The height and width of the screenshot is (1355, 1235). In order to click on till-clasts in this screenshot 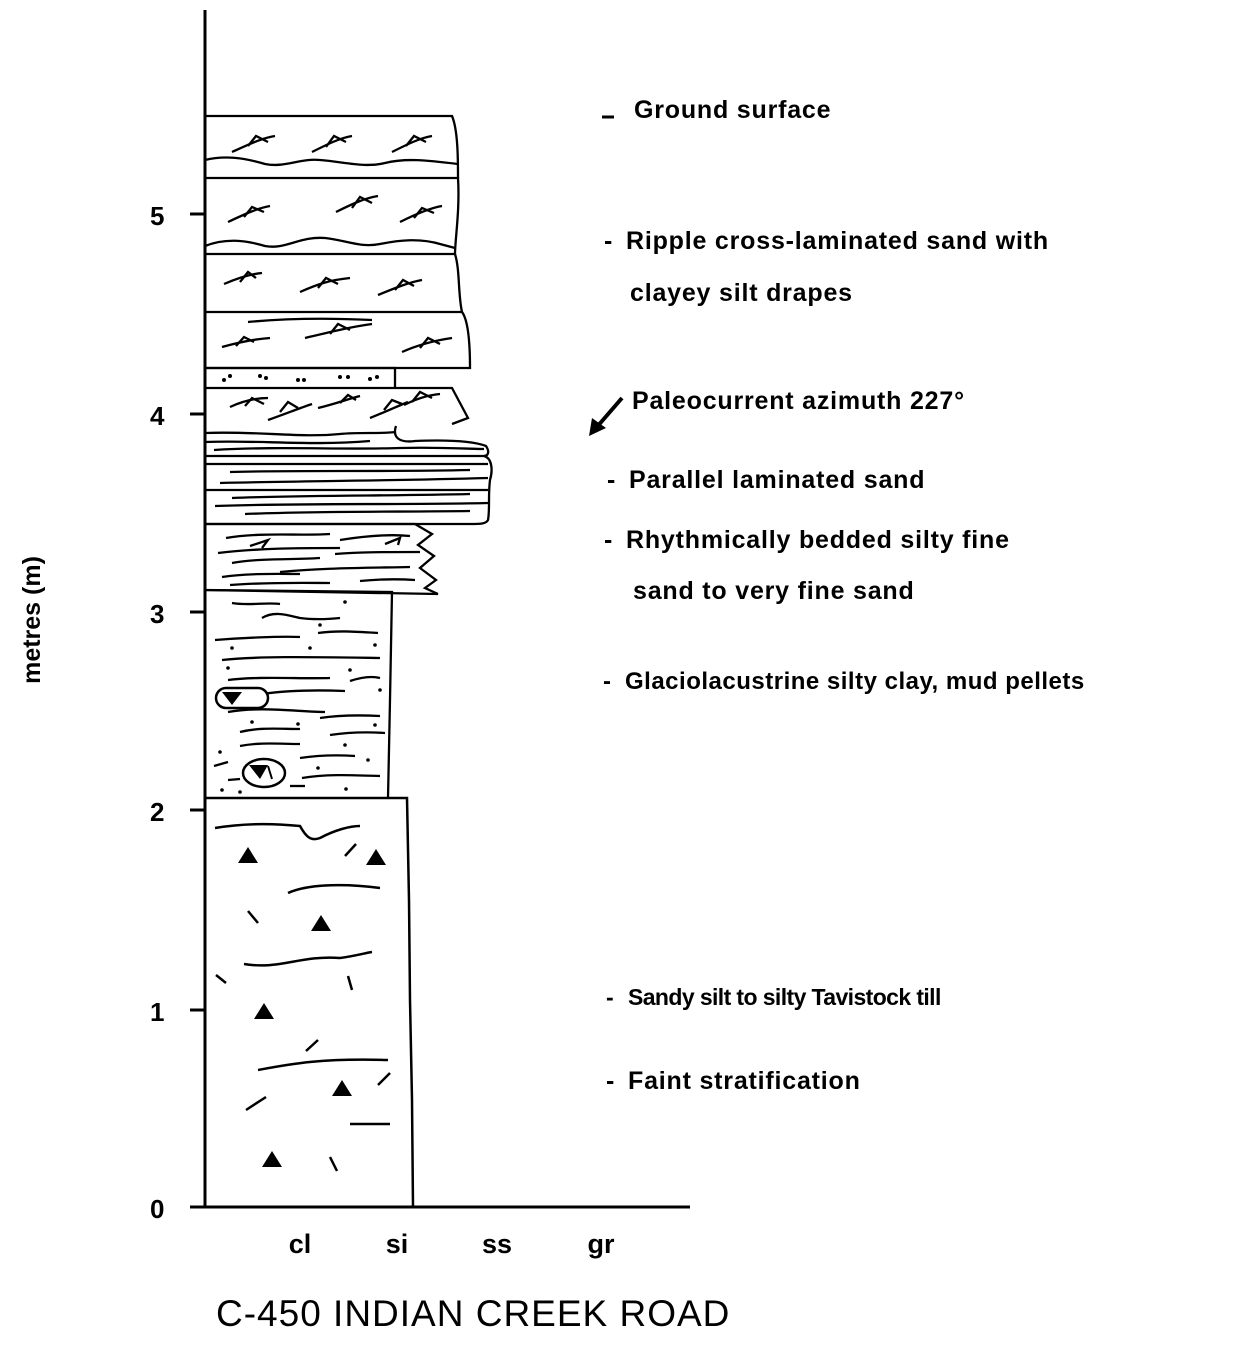, I will do `click(312, 1007)`.